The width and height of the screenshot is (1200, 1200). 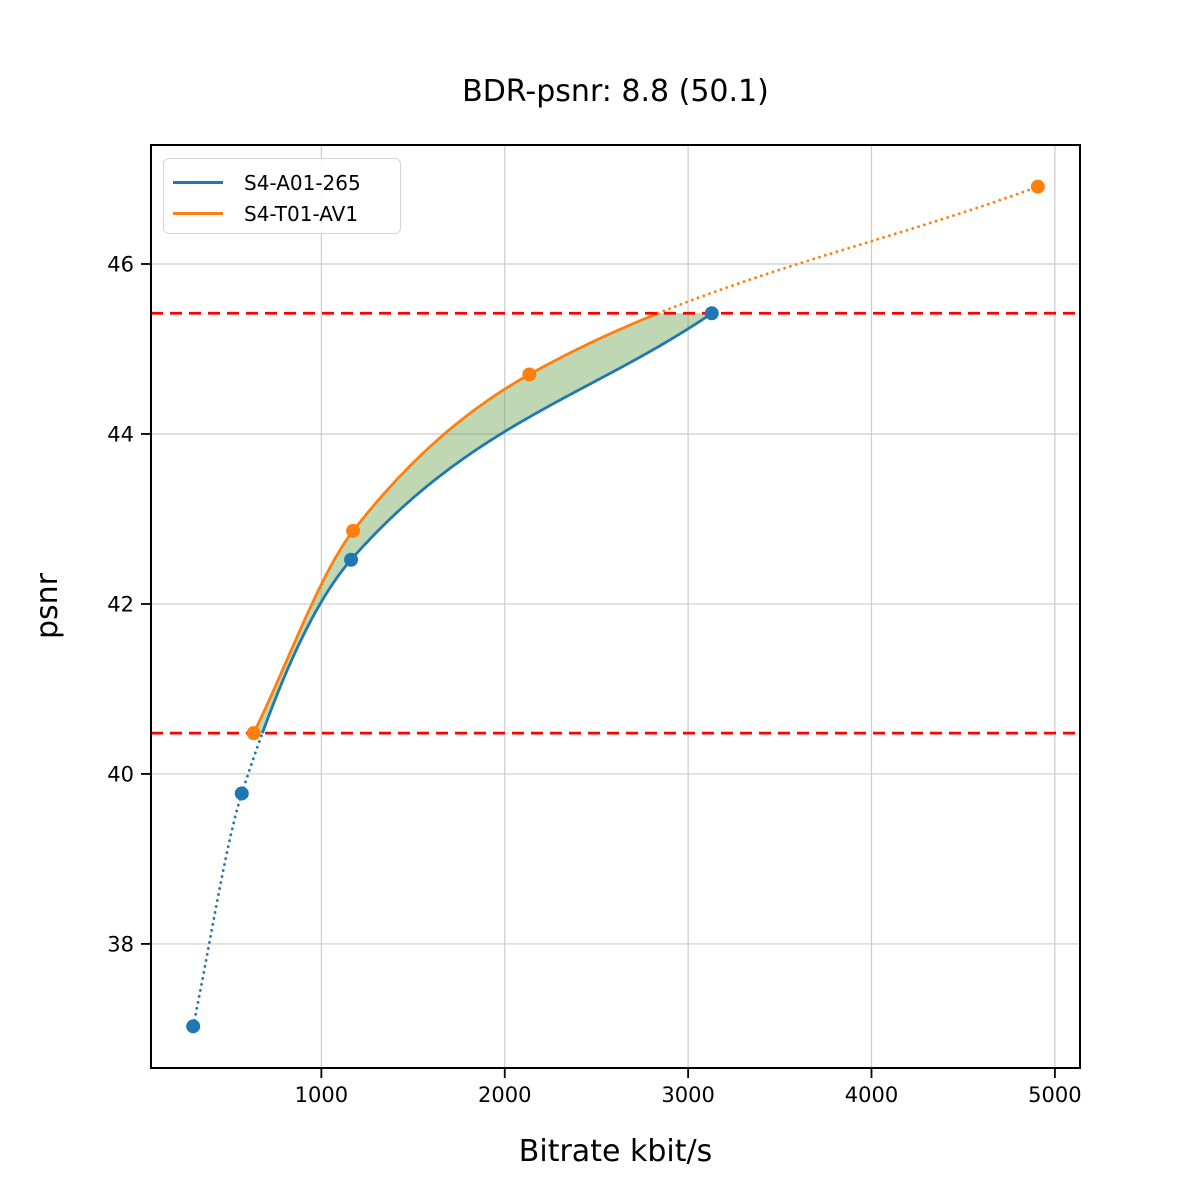 I want to click on y-tick-label: 40, so click(x=120, y=774).